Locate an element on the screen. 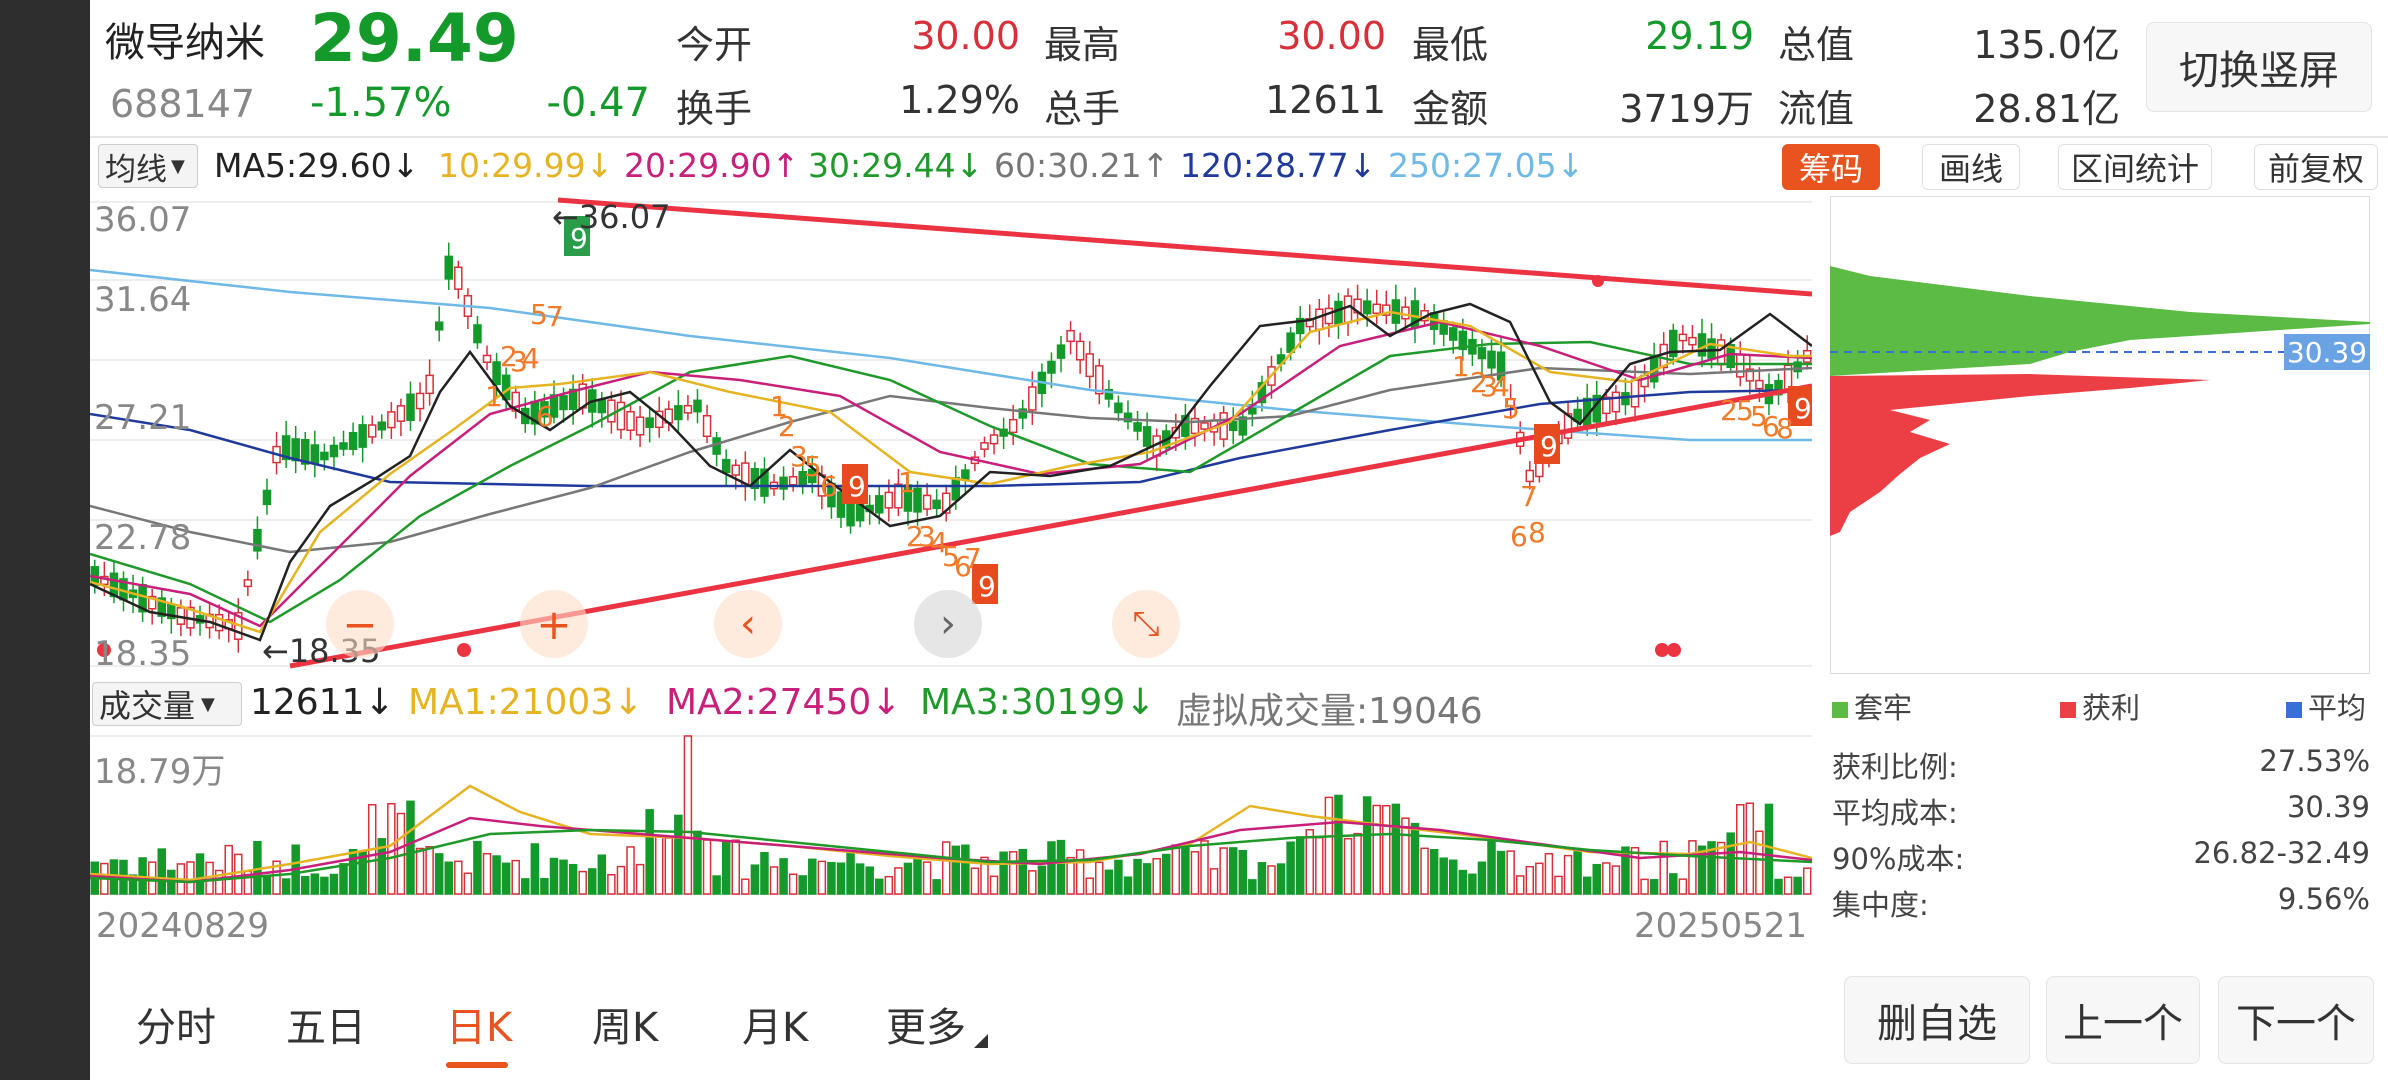 Image resolution: width=2388 pixels, height=1080 pixels. tab-weekly-k: 周K is located at coordinates (625, 1028).